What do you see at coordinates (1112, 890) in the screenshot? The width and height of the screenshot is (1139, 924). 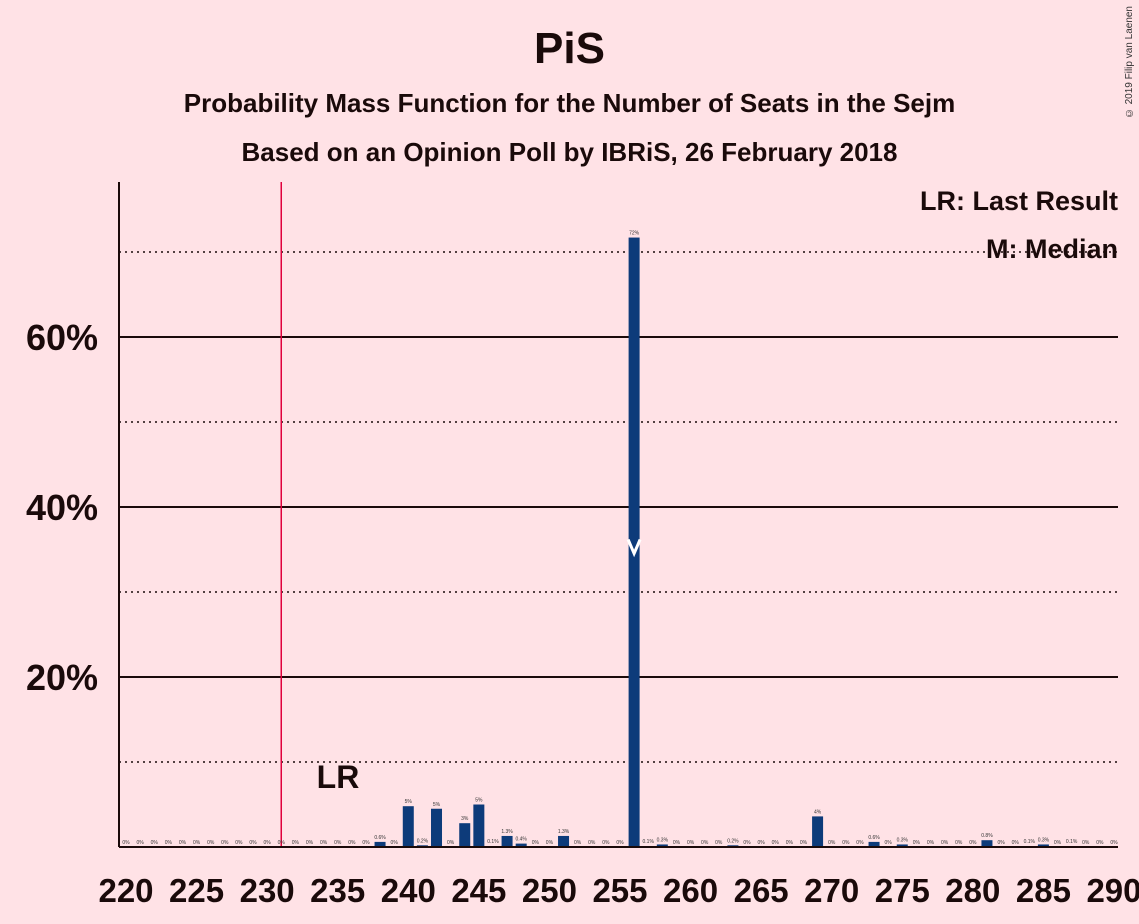 I see `x-tick-label: 290` at bounding box center [1112, 890].